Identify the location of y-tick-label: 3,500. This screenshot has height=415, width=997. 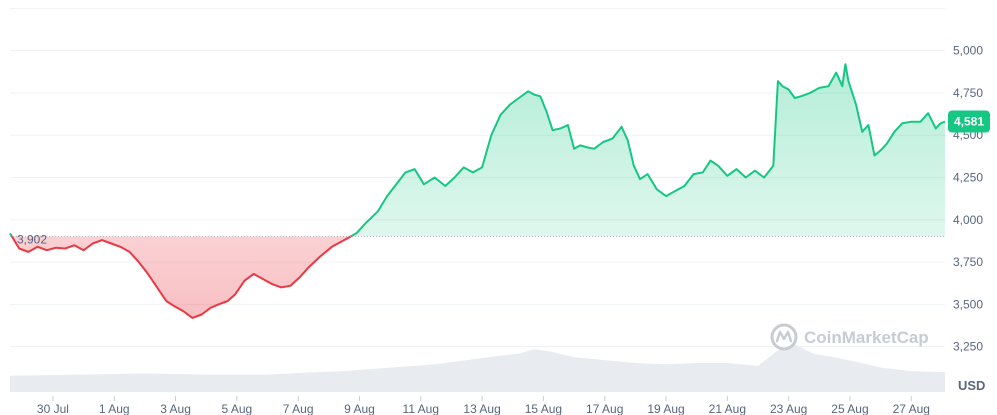
(968, 304).